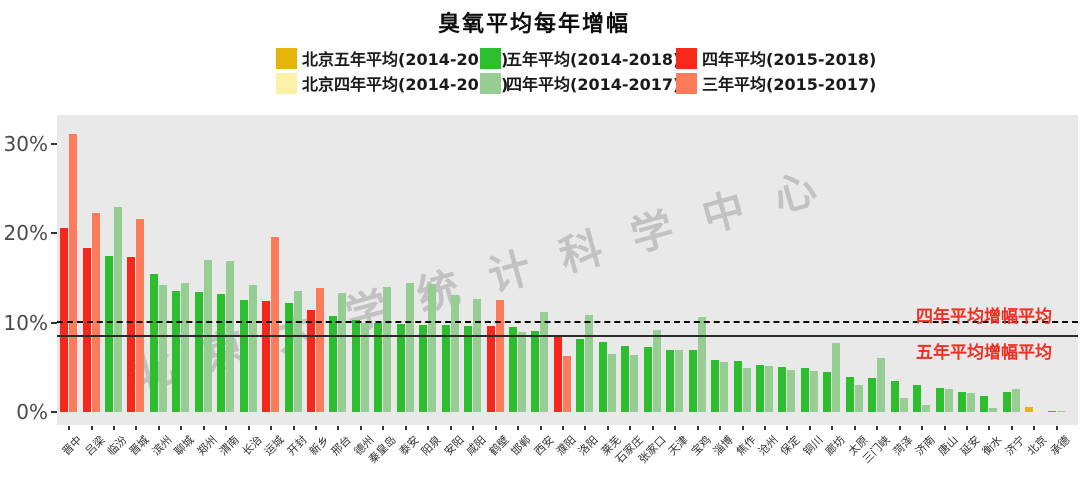  What do you see at coordinates (566, 383) in the screenshot?
I see `bar-濮阳-light` at bounding box center [566, 383].